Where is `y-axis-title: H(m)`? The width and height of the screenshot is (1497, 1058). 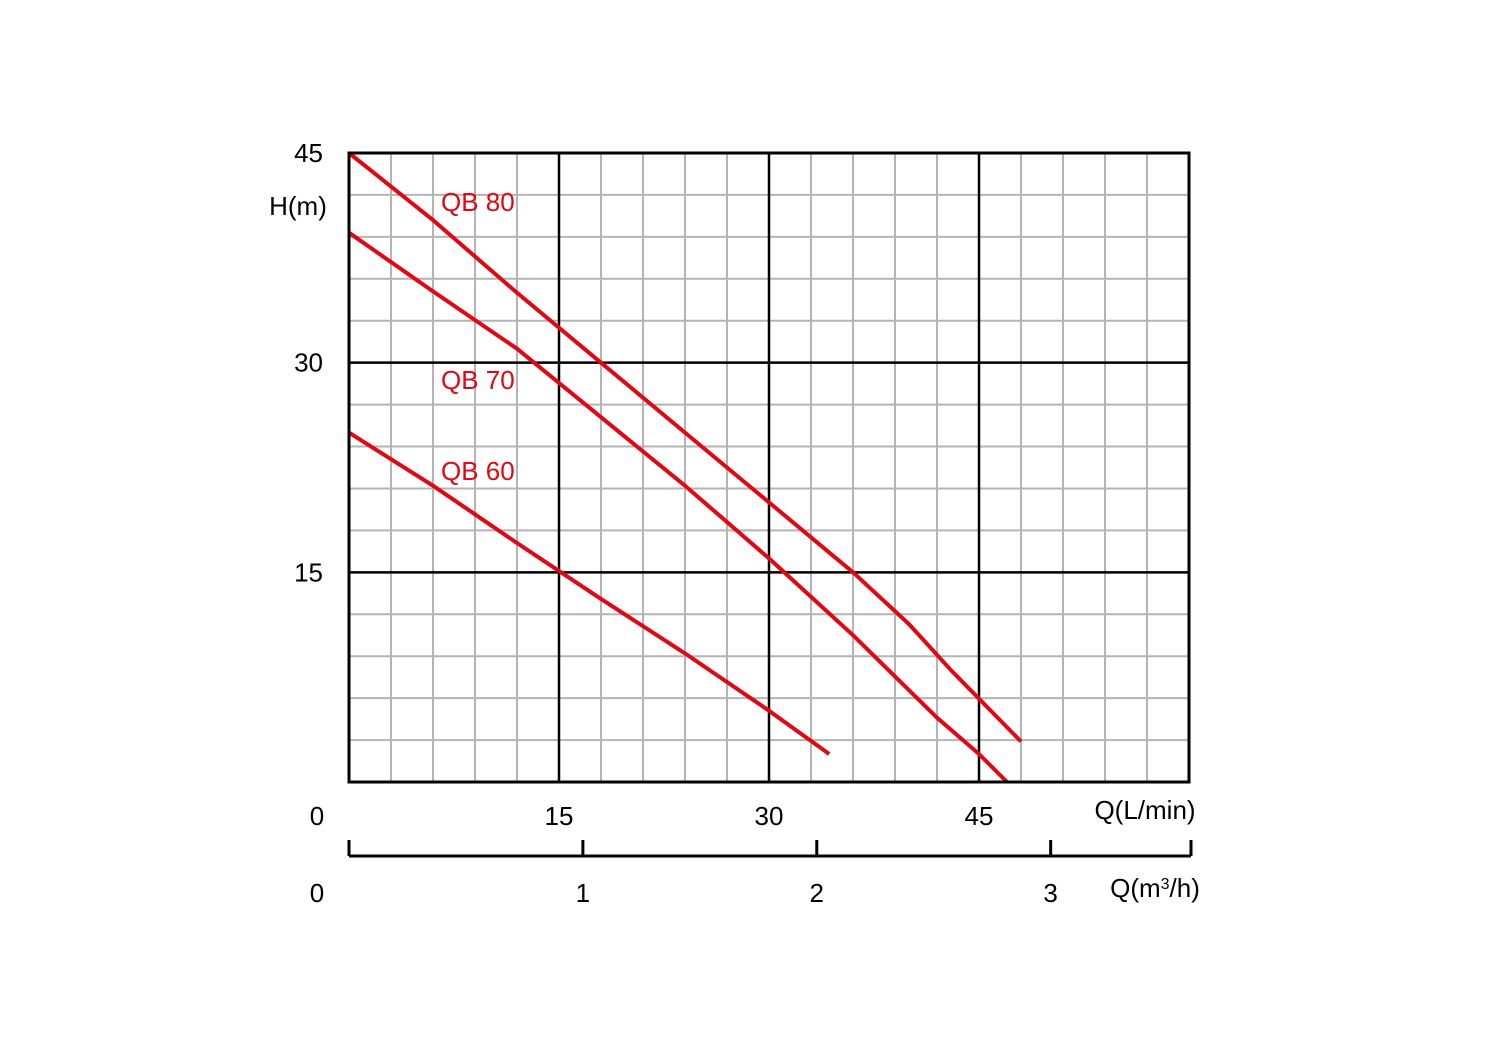 y-axis-title: H(m) is located at coordinates (298, 206).